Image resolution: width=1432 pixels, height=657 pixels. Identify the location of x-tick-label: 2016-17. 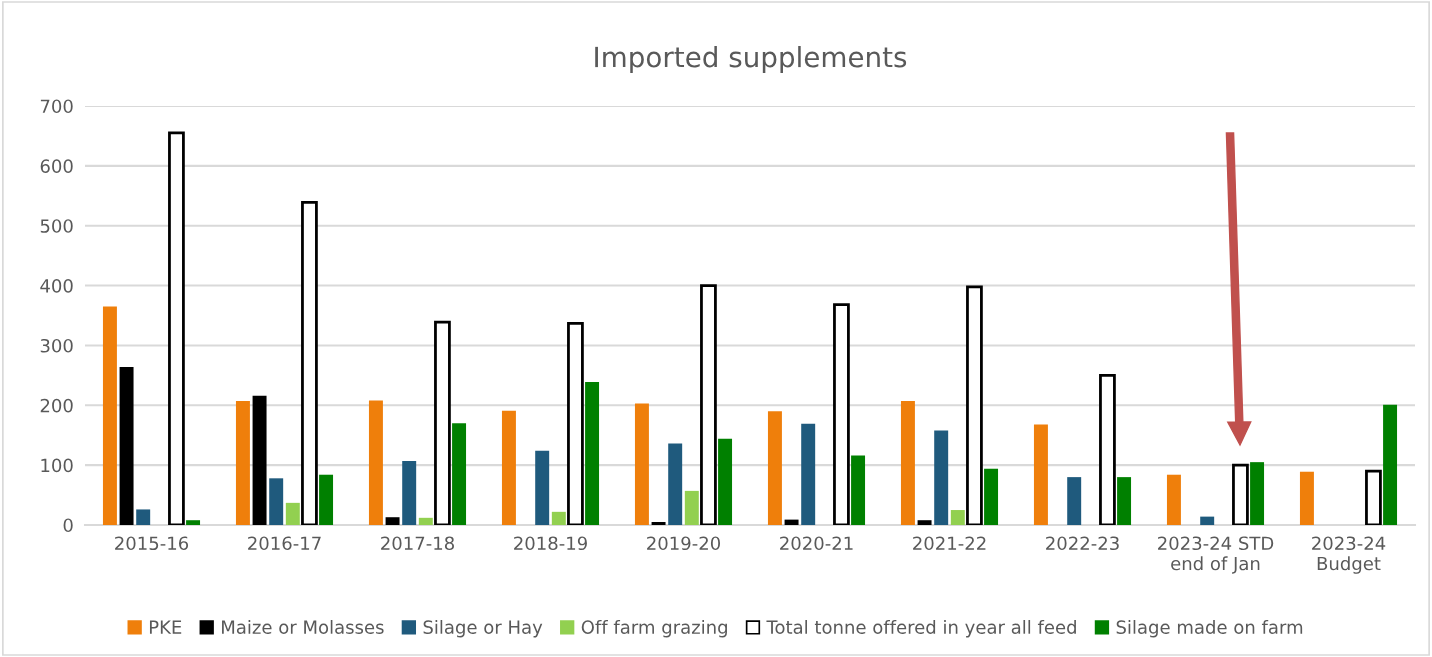
(284, 543).